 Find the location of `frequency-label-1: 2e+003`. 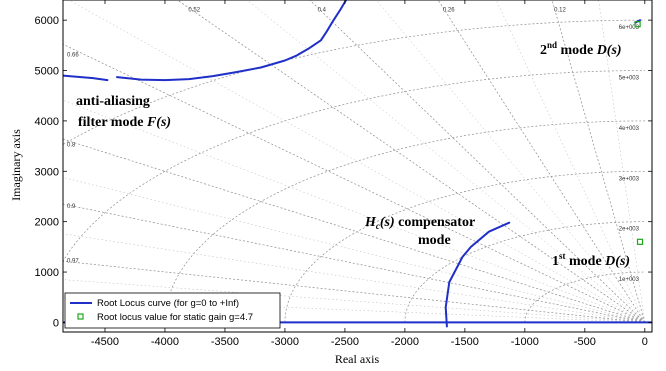

frequency-label-1: 2e+003 is located at coordinates (629, 230).